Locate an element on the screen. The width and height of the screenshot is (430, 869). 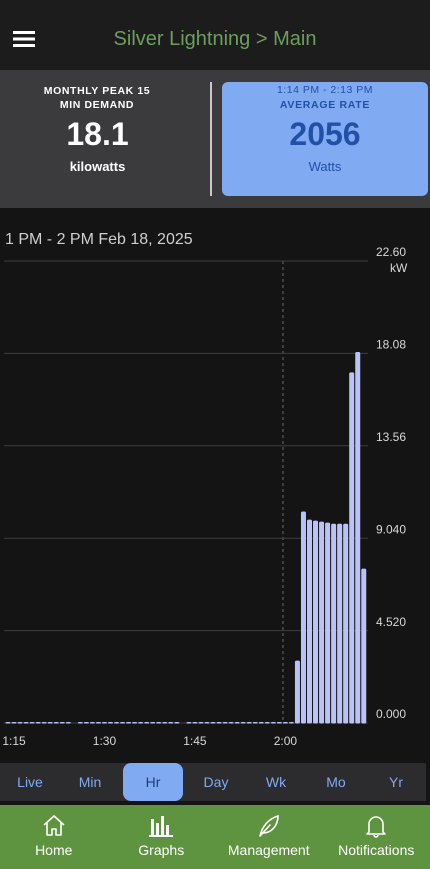
header-title: Silver Lightning > Main is located at coordinates (215, 39).